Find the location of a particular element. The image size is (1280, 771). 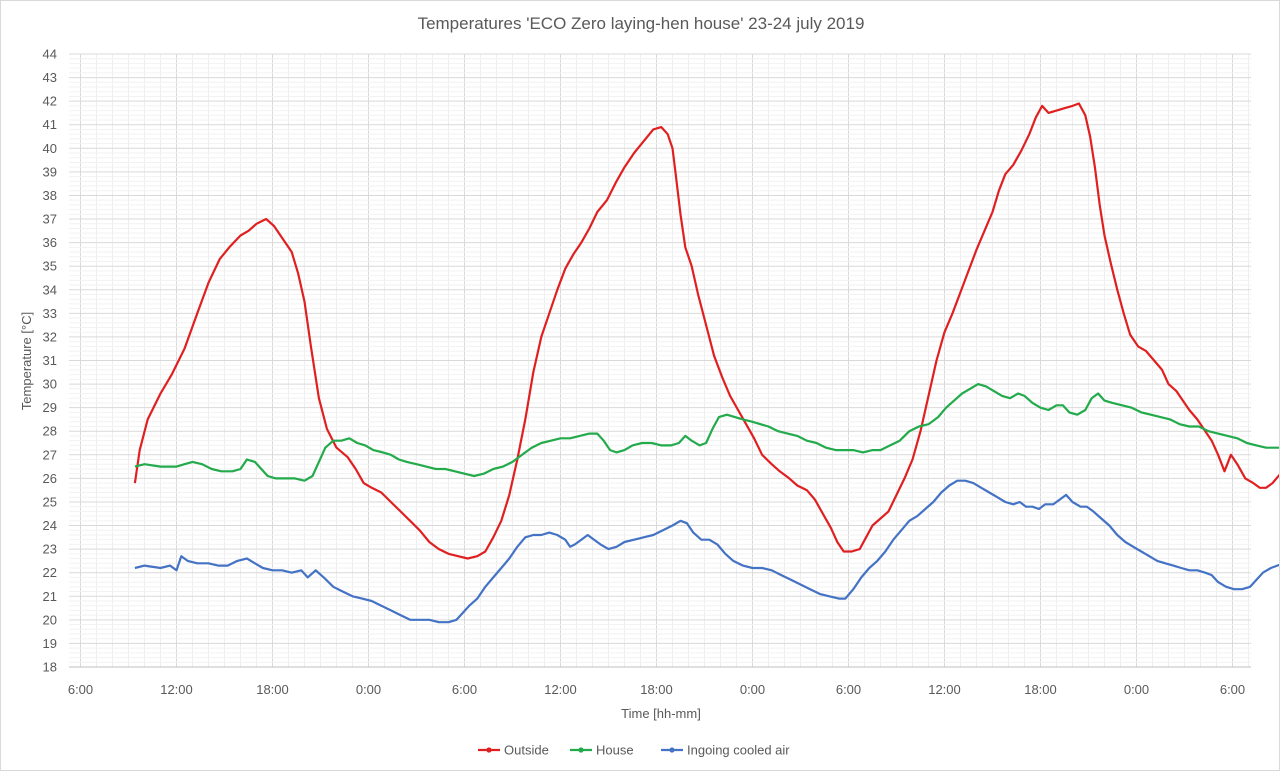

y-tick-label: 37 is located at coordinates (50, 219).